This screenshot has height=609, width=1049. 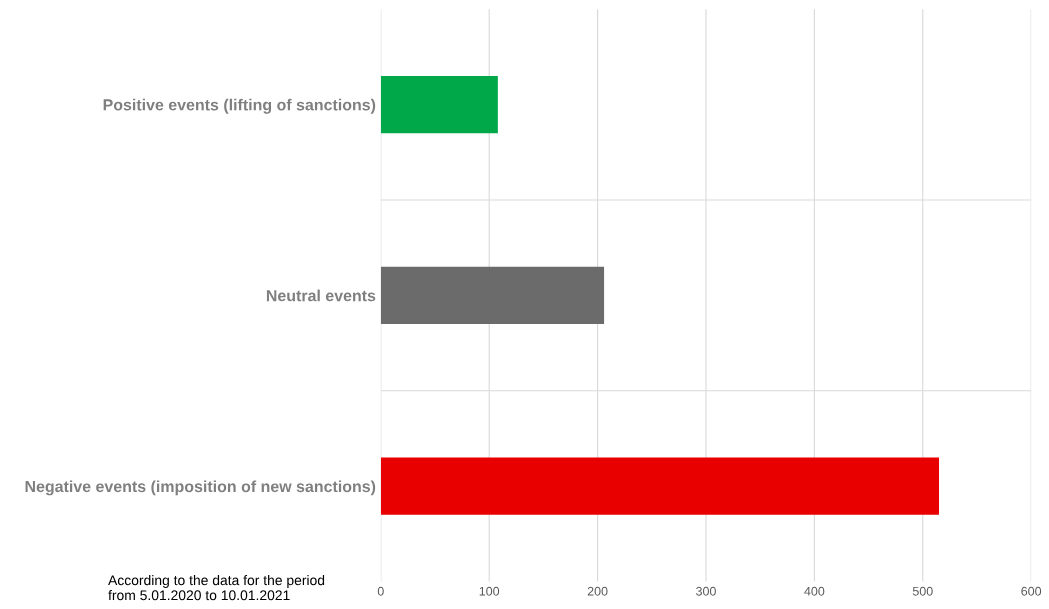 I want to click on x-tick-label: 300, so click(x=706, y=591).